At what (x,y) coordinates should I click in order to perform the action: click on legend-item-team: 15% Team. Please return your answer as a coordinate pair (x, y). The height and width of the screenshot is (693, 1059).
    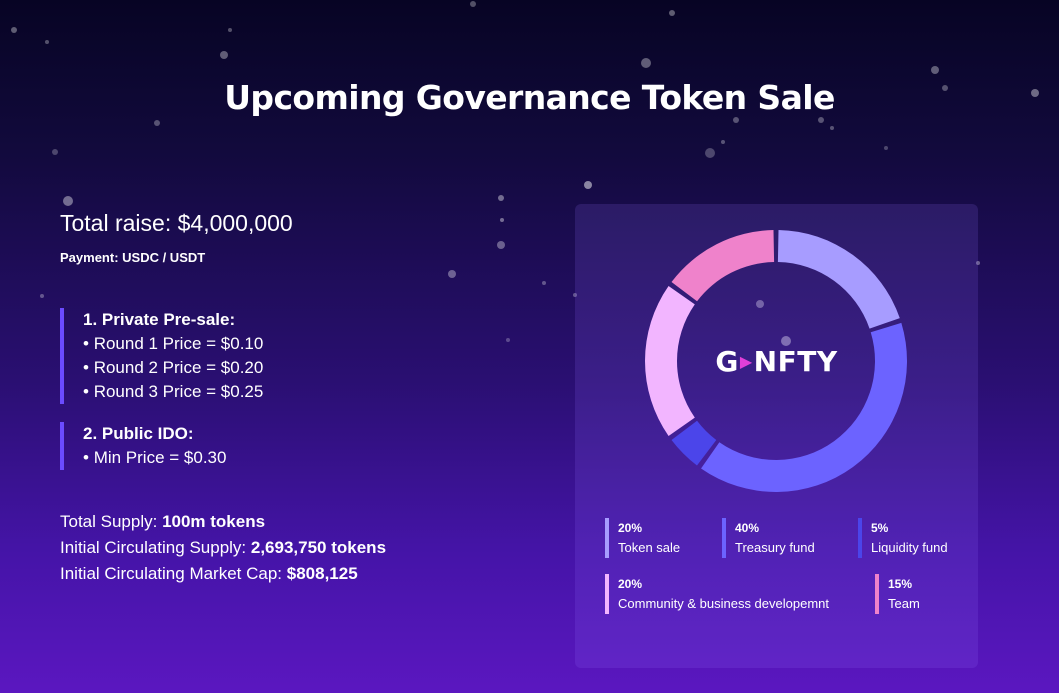
    Looking at the image, I should click on (897, 594).